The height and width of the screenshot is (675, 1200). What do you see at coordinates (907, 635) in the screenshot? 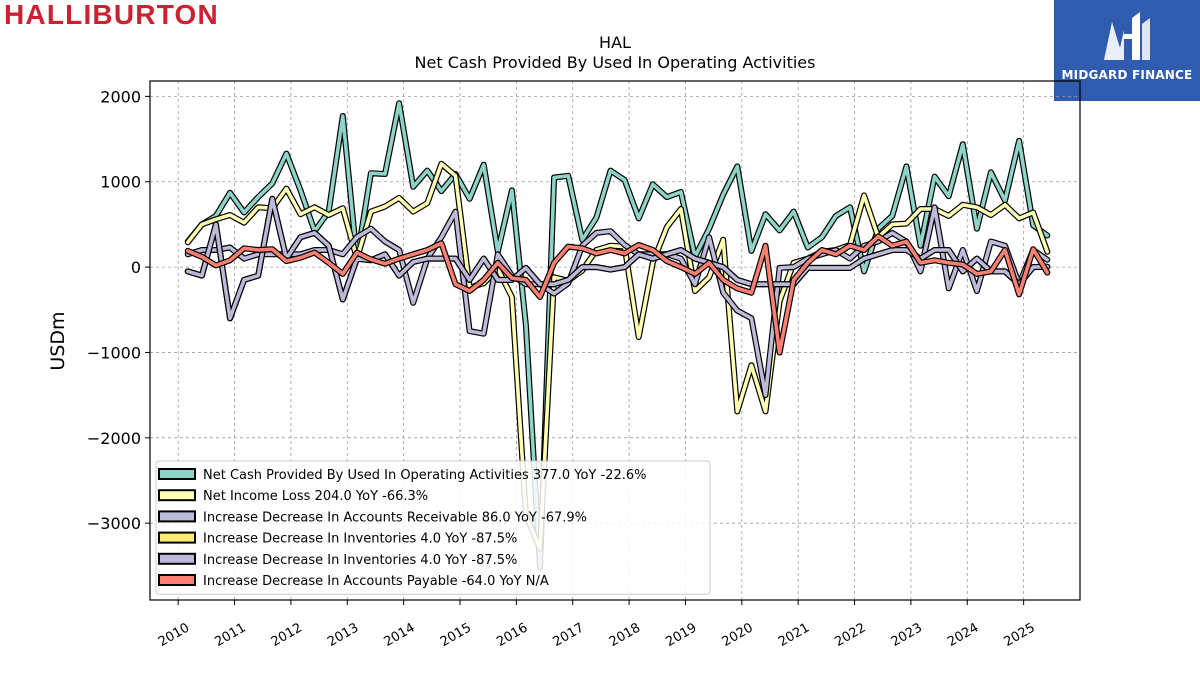
I see `x-tick-label: 2023` at bounding box center [907, 635].